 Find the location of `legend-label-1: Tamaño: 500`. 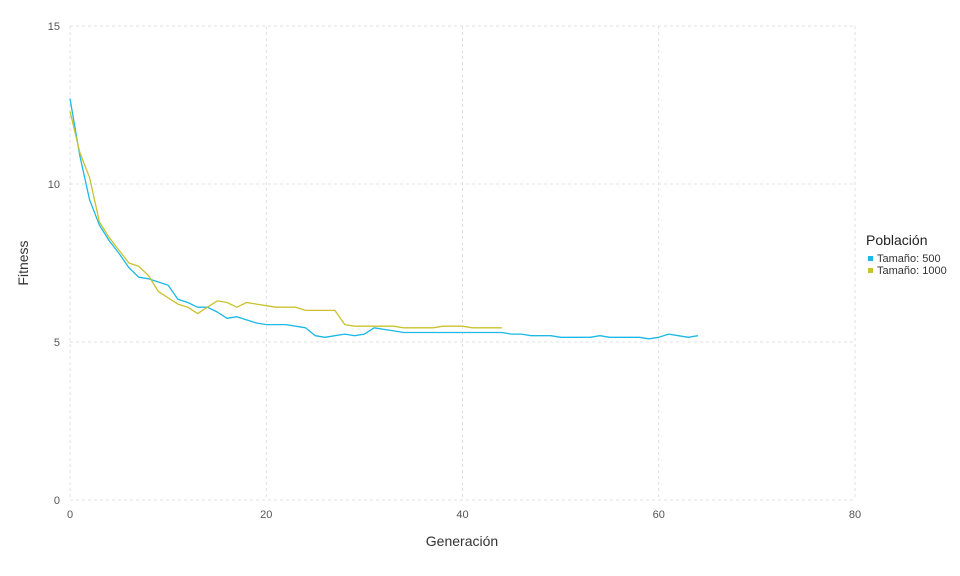

legend-label-1: Tamaño: 500 is located at coordinates (909, 259).